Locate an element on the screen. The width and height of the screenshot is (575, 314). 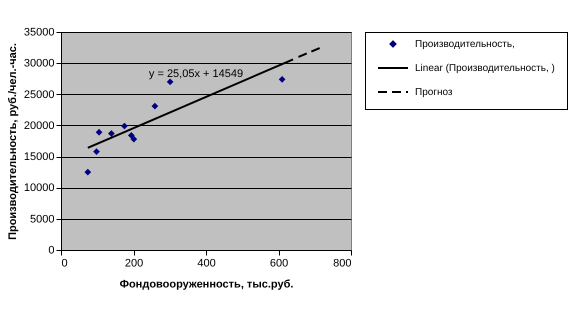
x-tick-label: 800 is located at coordinates (342, 264).